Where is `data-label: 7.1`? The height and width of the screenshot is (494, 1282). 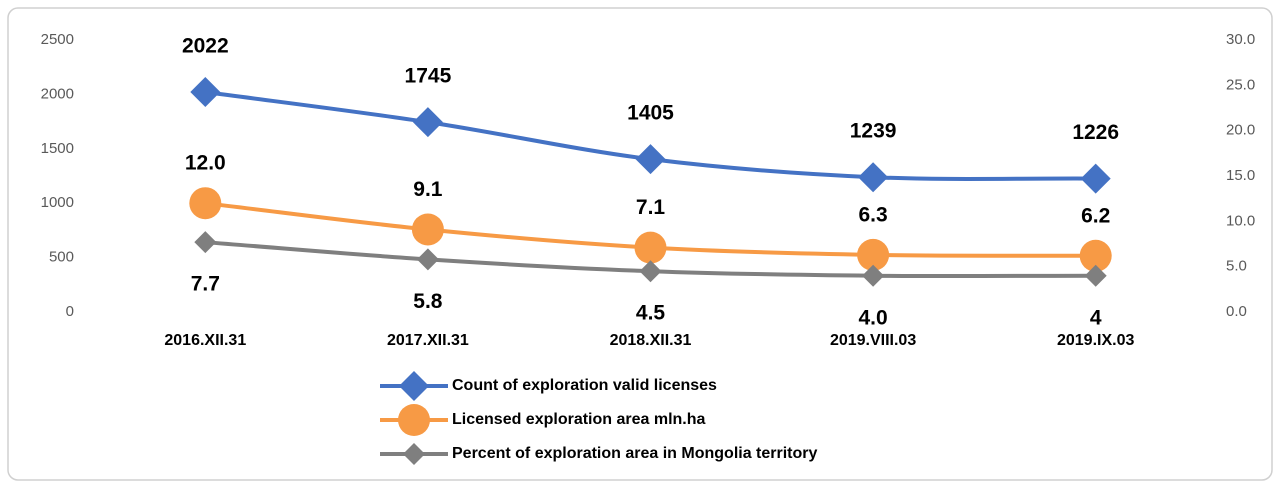
data-label: 7.1 is located at coordinates (651, 207).